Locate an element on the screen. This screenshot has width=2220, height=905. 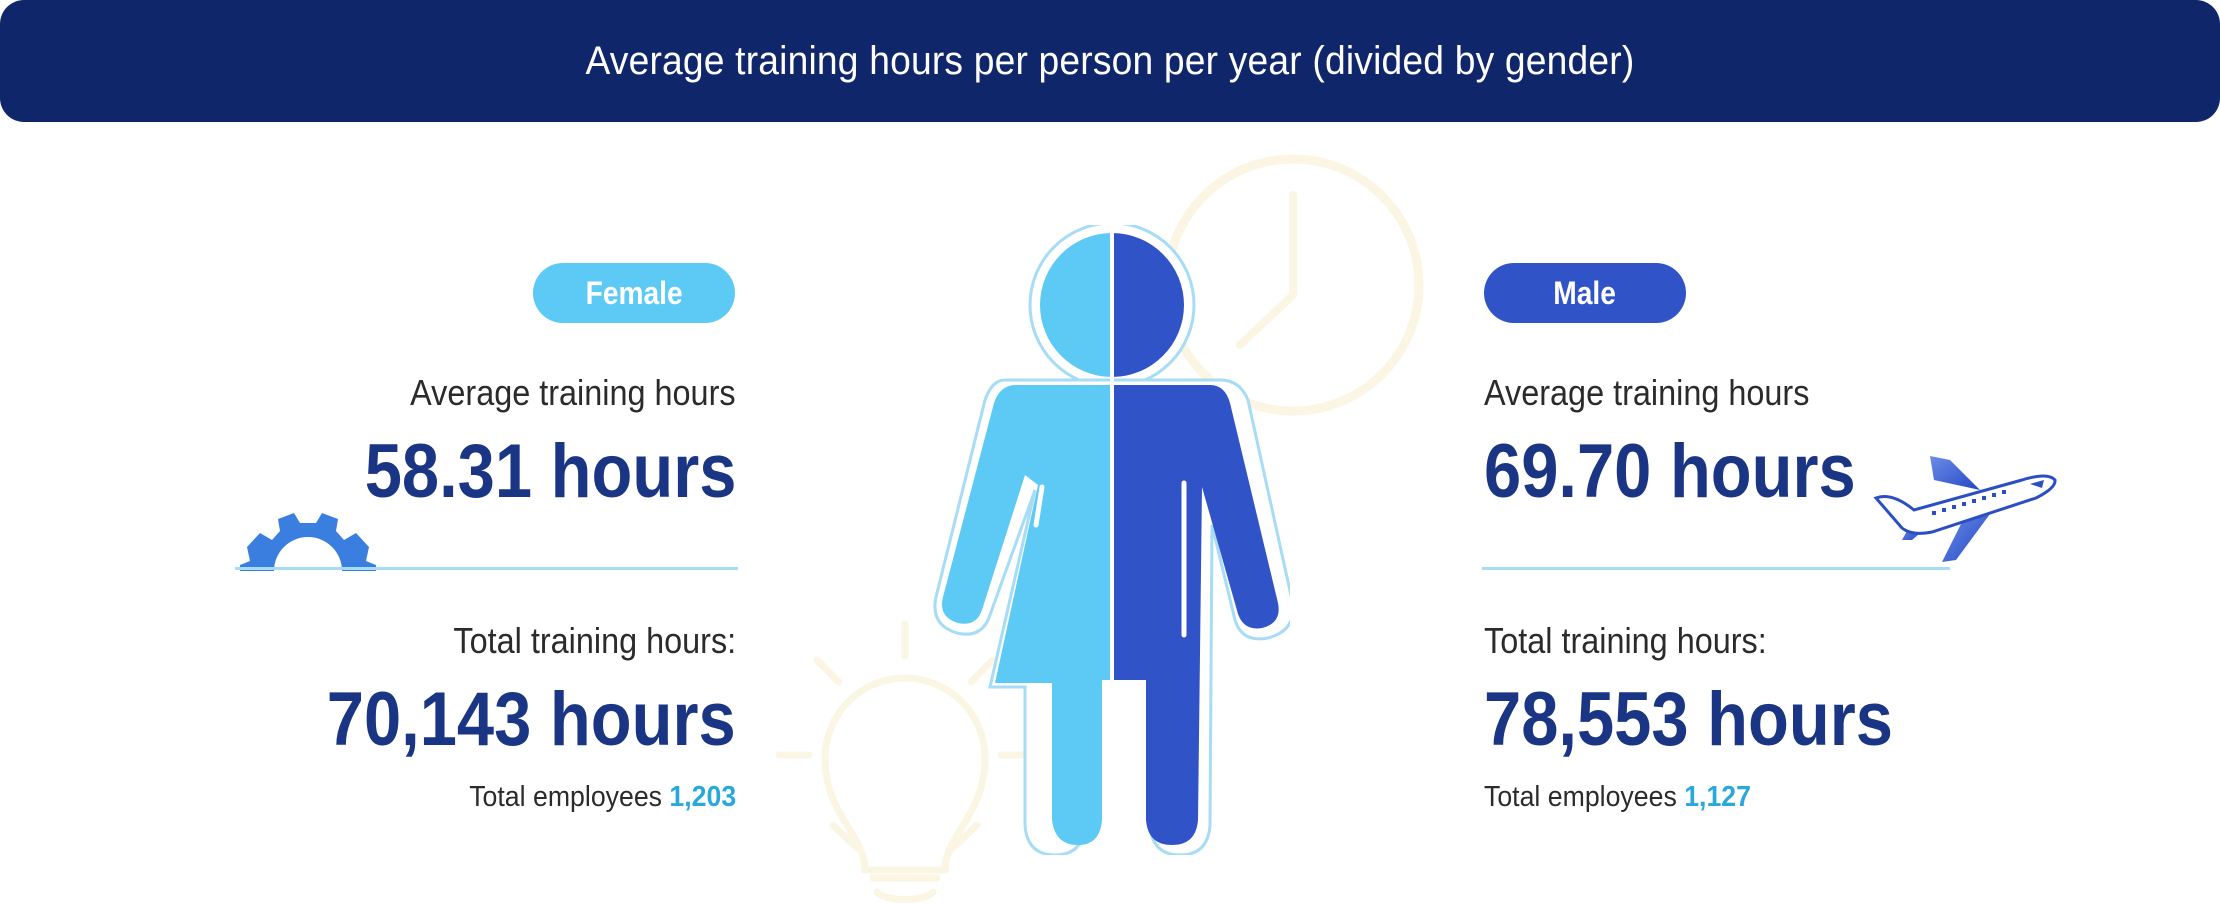
gear-icon is located at coordinates (308, 542).